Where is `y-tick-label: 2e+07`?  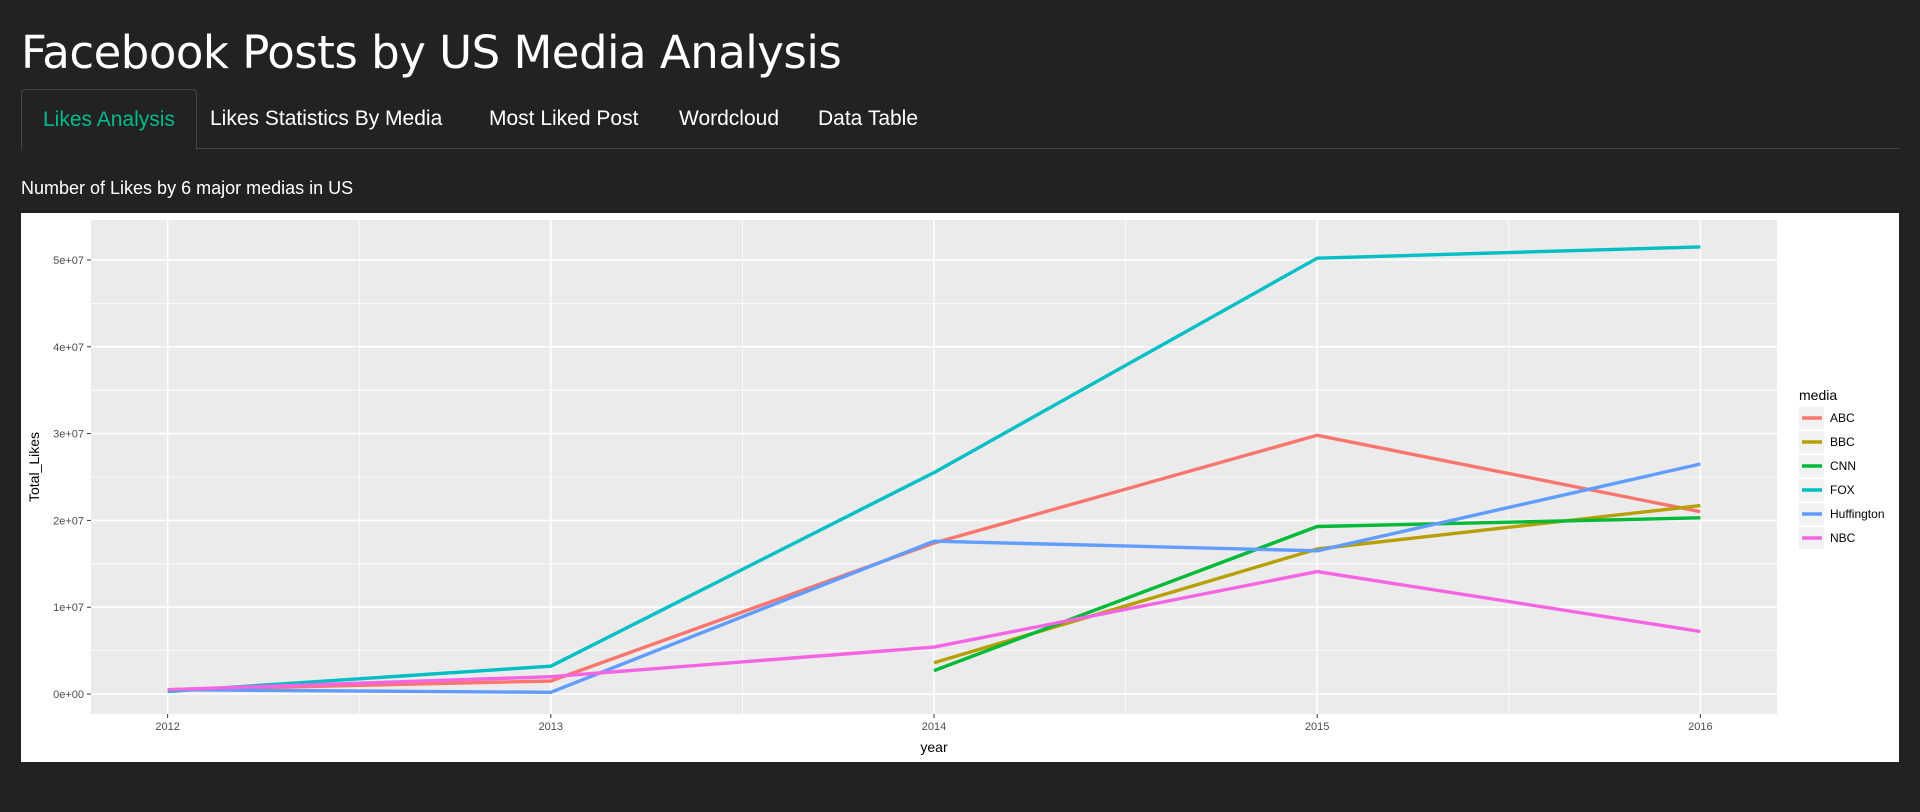
y-tick-label: 2e+07 is located at coordinates (68, 521).